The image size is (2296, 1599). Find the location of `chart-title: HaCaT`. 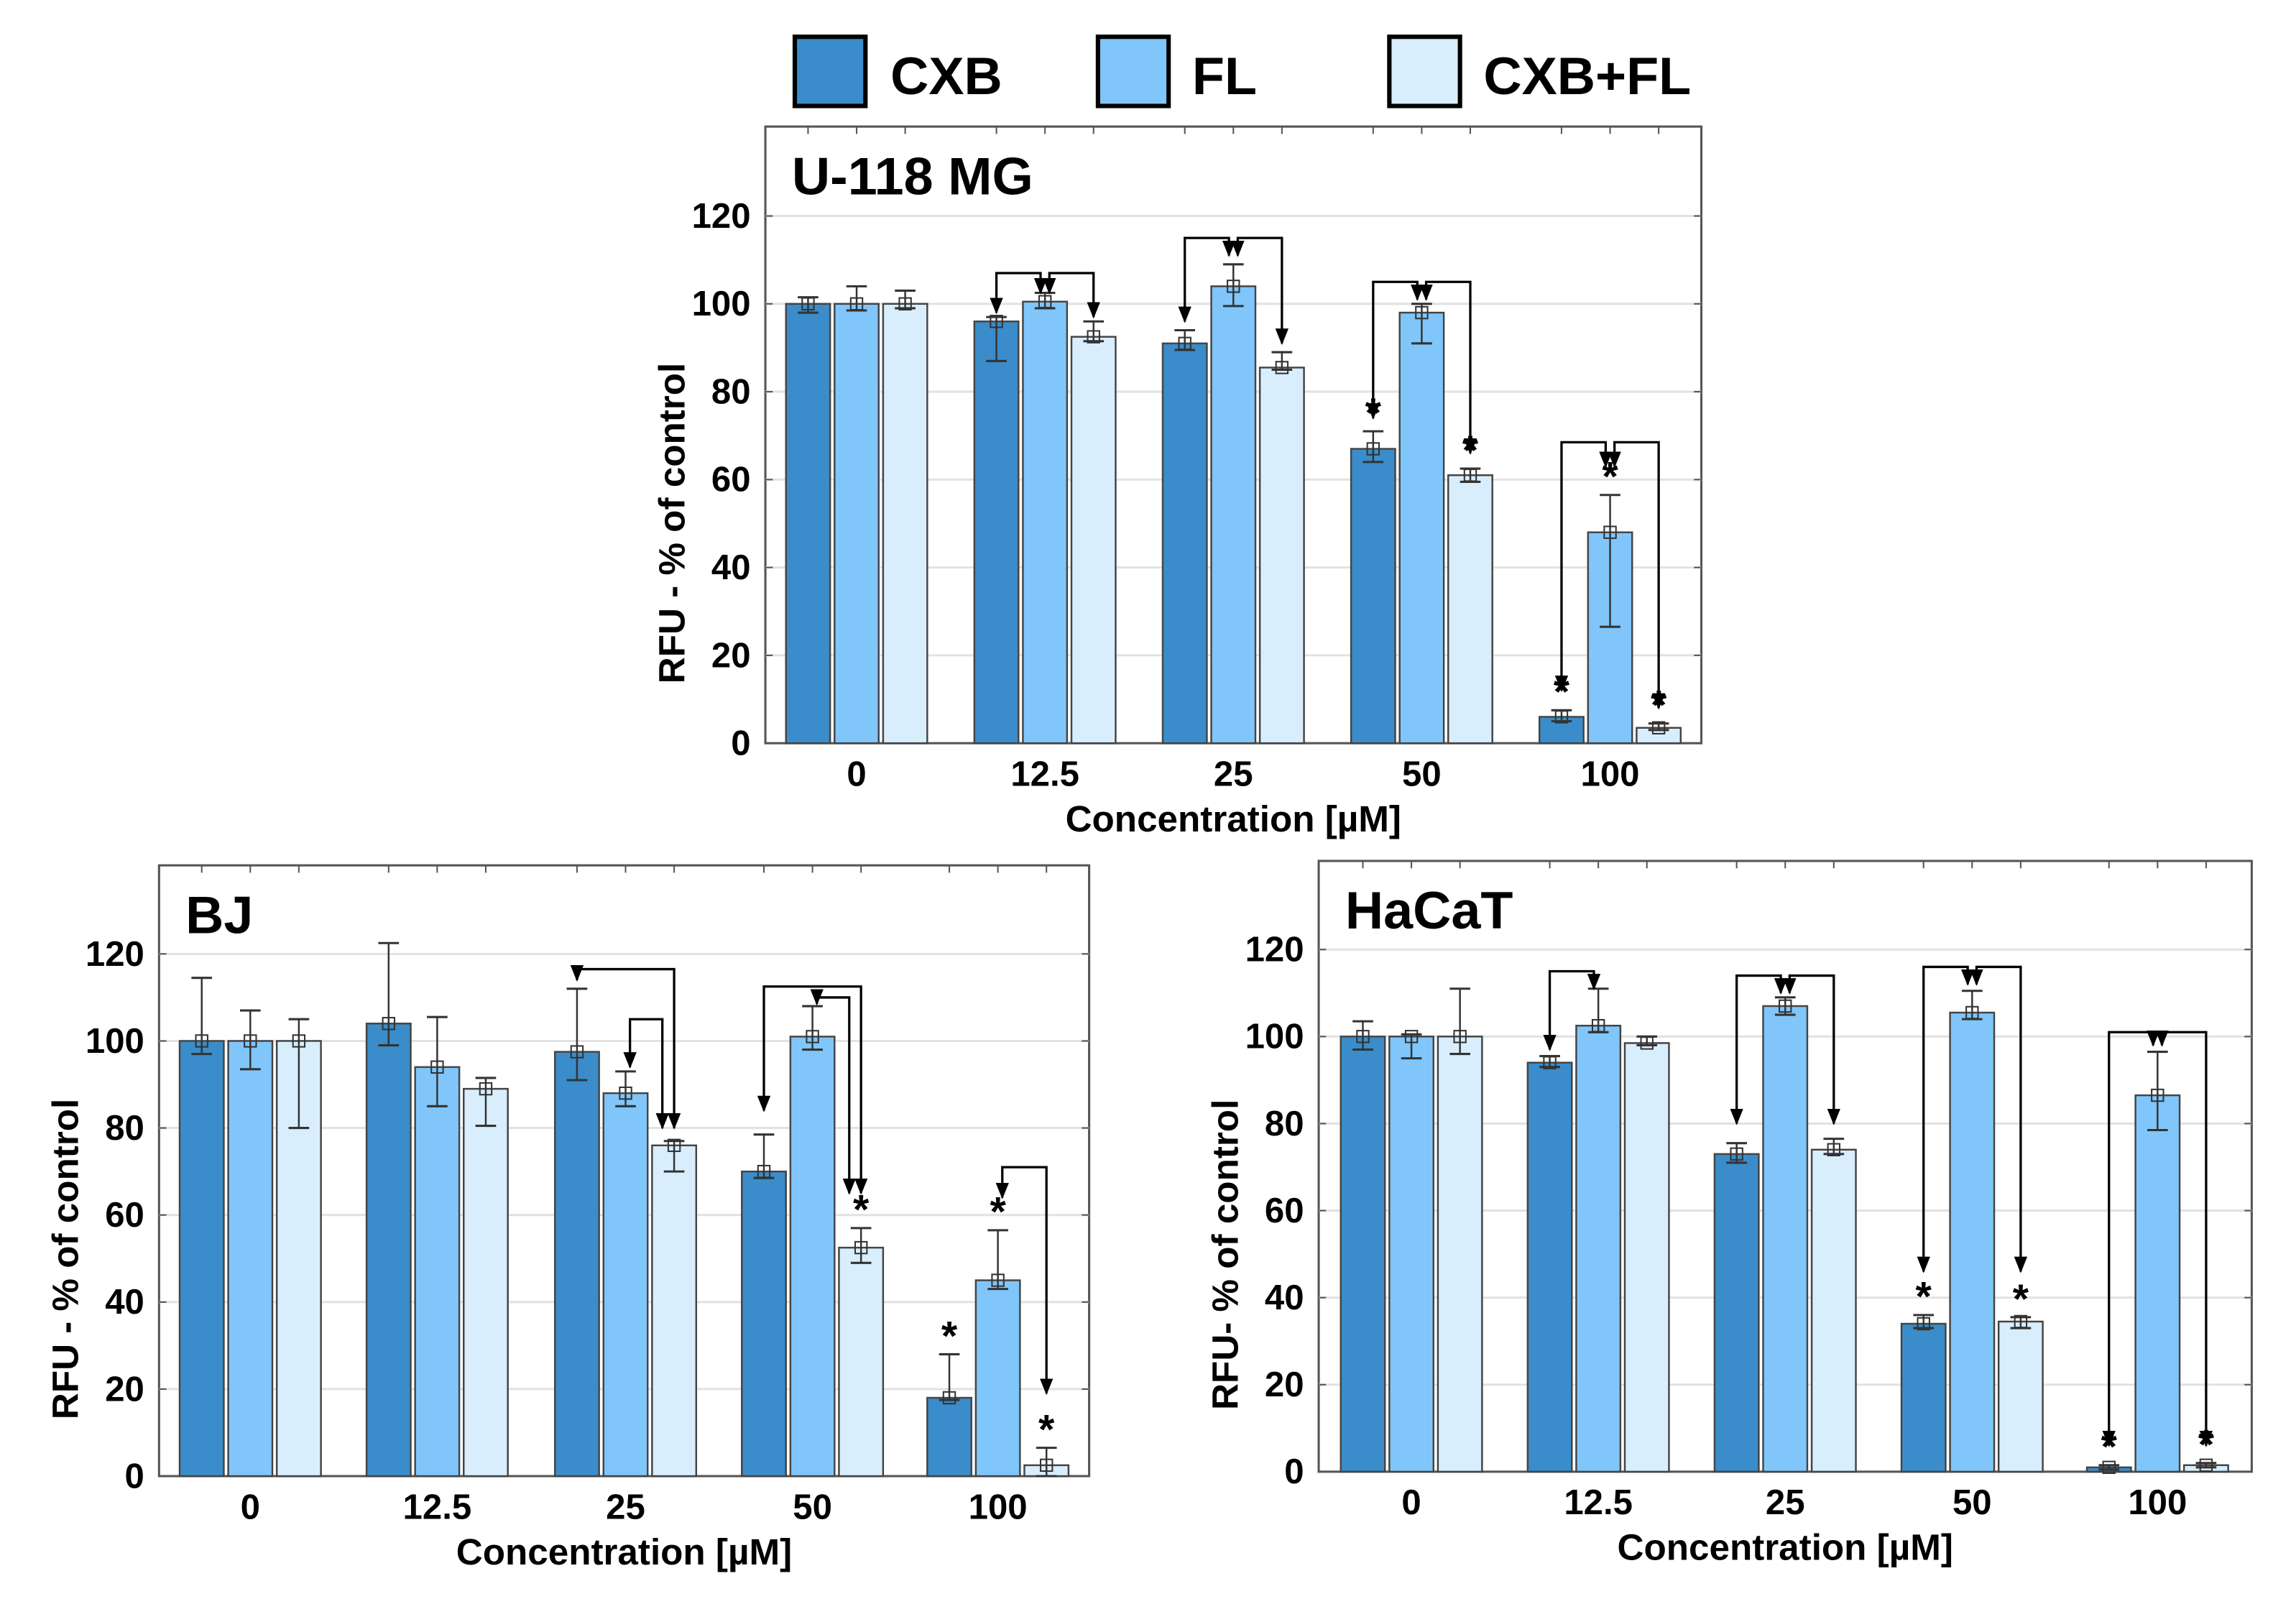

chart-title: HaCaT is located at coordinates (1429, 910).